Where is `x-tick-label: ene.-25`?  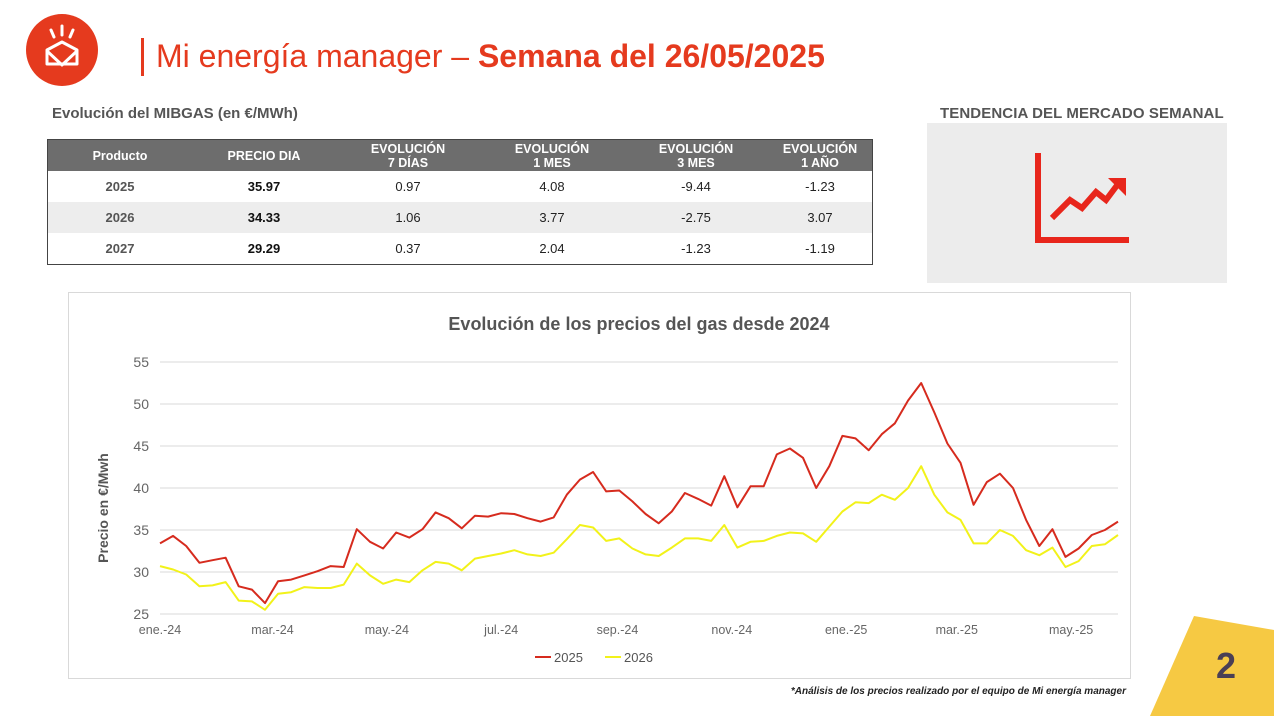 x-tick-label: ene.-25 is located at coordinates (846, 630).